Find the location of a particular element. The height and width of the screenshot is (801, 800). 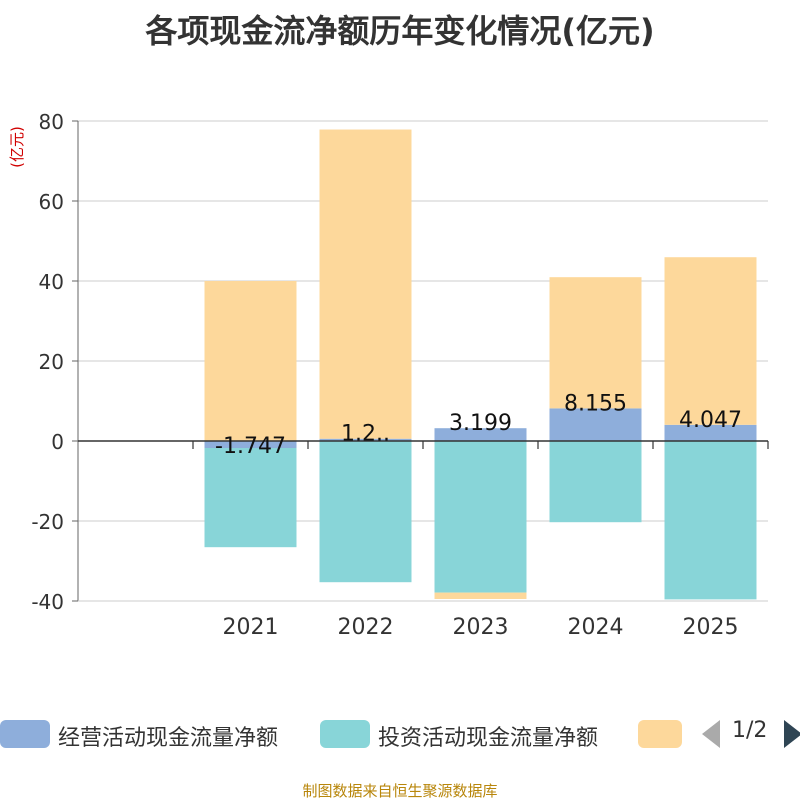

y-axis-label: (亿元) is located at coordinates (17, 147).